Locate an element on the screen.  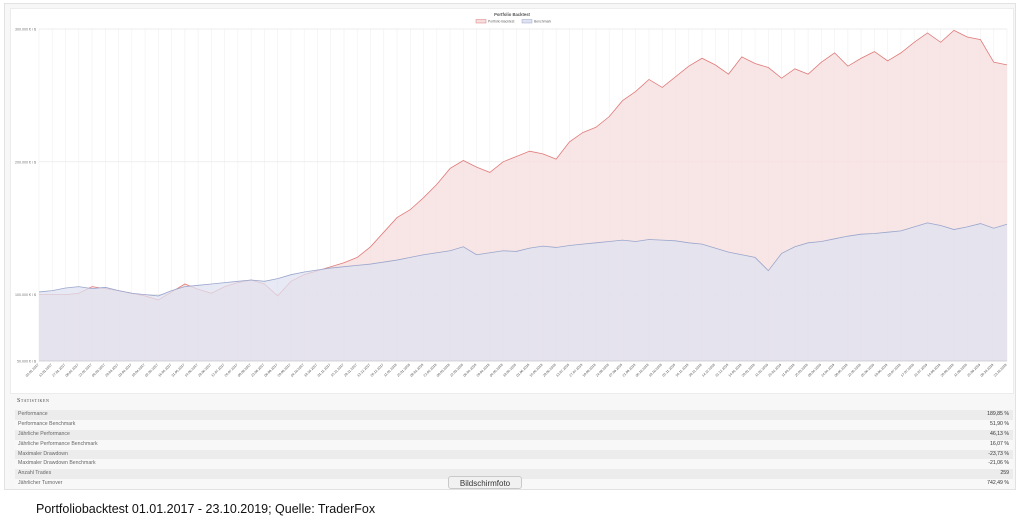
x-tick-label: 18.10.2017 is located at coordinates (310, 370).